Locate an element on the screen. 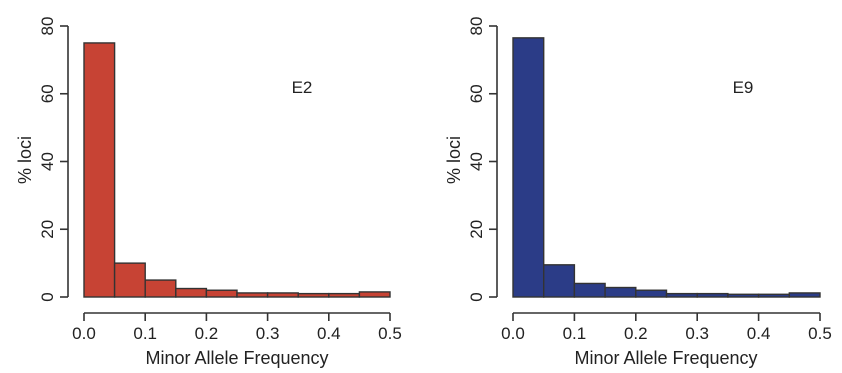  y-axis-title-e9: % loci is located at coordinates (454, 160).